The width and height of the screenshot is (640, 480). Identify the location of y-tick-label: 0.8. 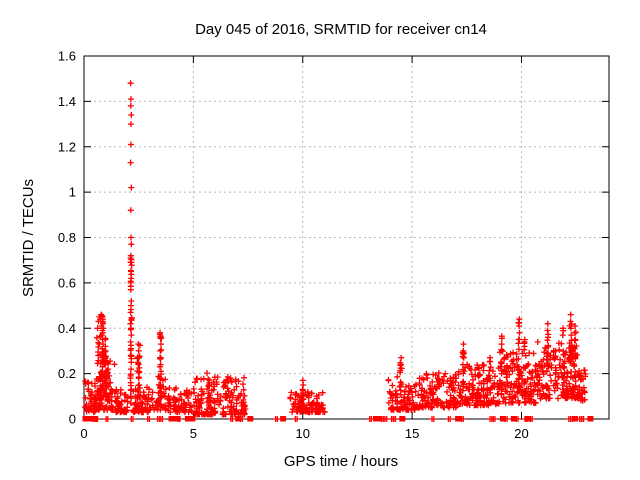
(67, 237).